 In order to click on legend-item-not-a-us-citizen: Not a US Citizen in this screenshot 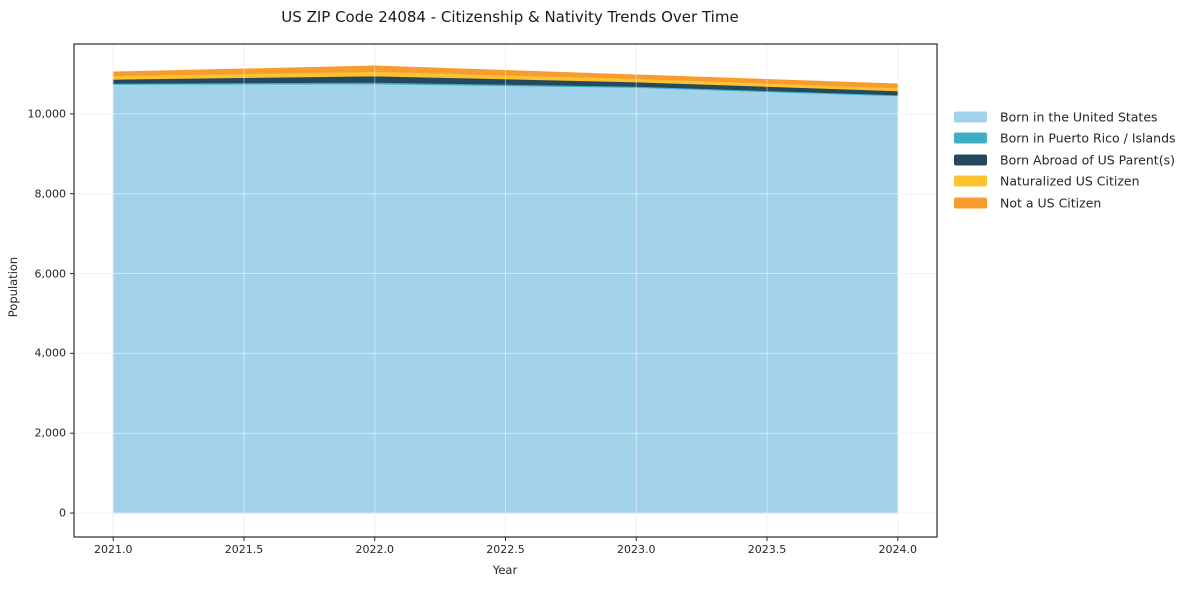, I will do `click(1027, 202)`.